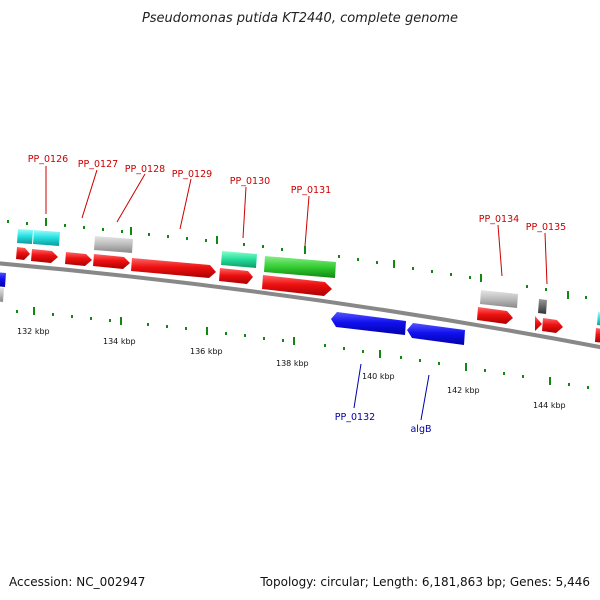  What do you see at coordinates (119, 341) in the screenshot?
I see `scale-label-134: 134 kbp` at bounding box center [119, 341].